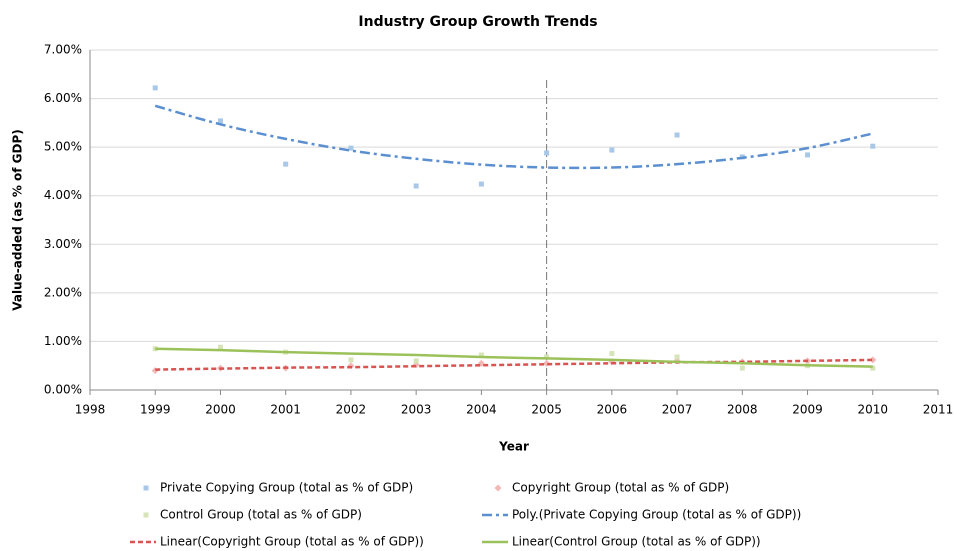  Describe the element at coordinates (481, 410) in the screenshot. I see `x-tick-label: 2004` at that location.